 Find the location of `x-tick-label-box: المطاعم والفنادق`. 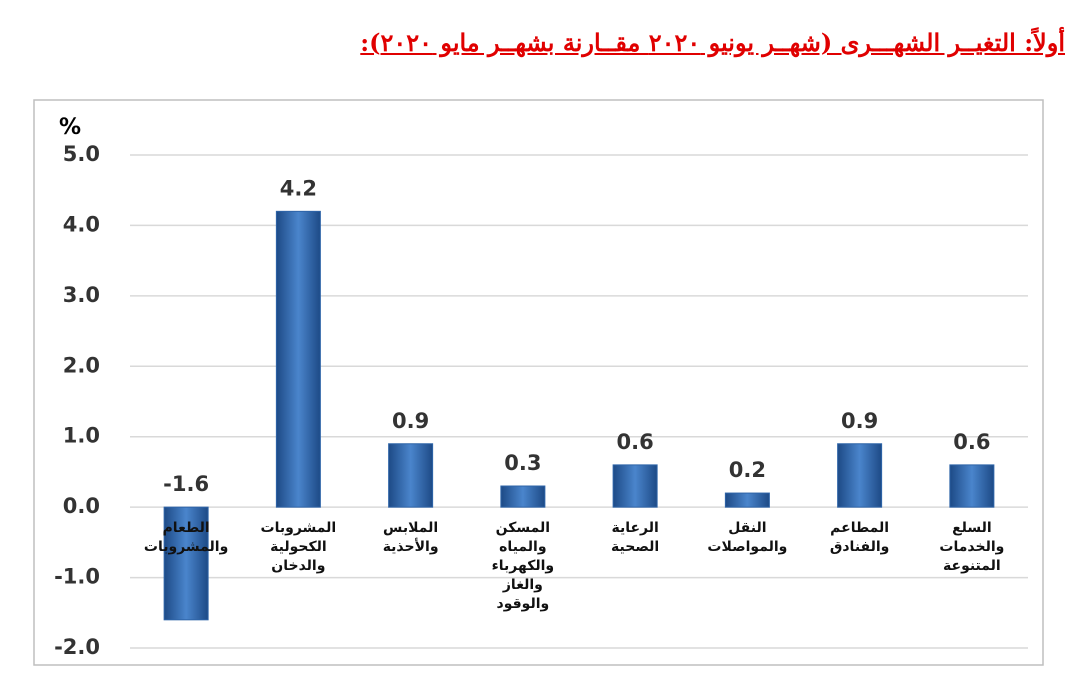

x-tick-label-box: المطاعم والفنادق is located at coordinates (859, 538).